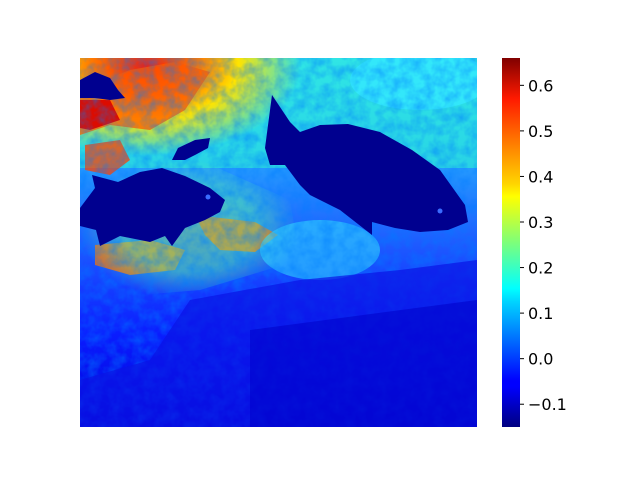 This screenshot has width=640, height=480. What do you see at coordinates (543, 245) in the screenshot?
I see `colorbar-ticks: −0.1 0.0 0.1 0.2 0.3 0.4 0.5 0.6` at bounding box center [543, 245].